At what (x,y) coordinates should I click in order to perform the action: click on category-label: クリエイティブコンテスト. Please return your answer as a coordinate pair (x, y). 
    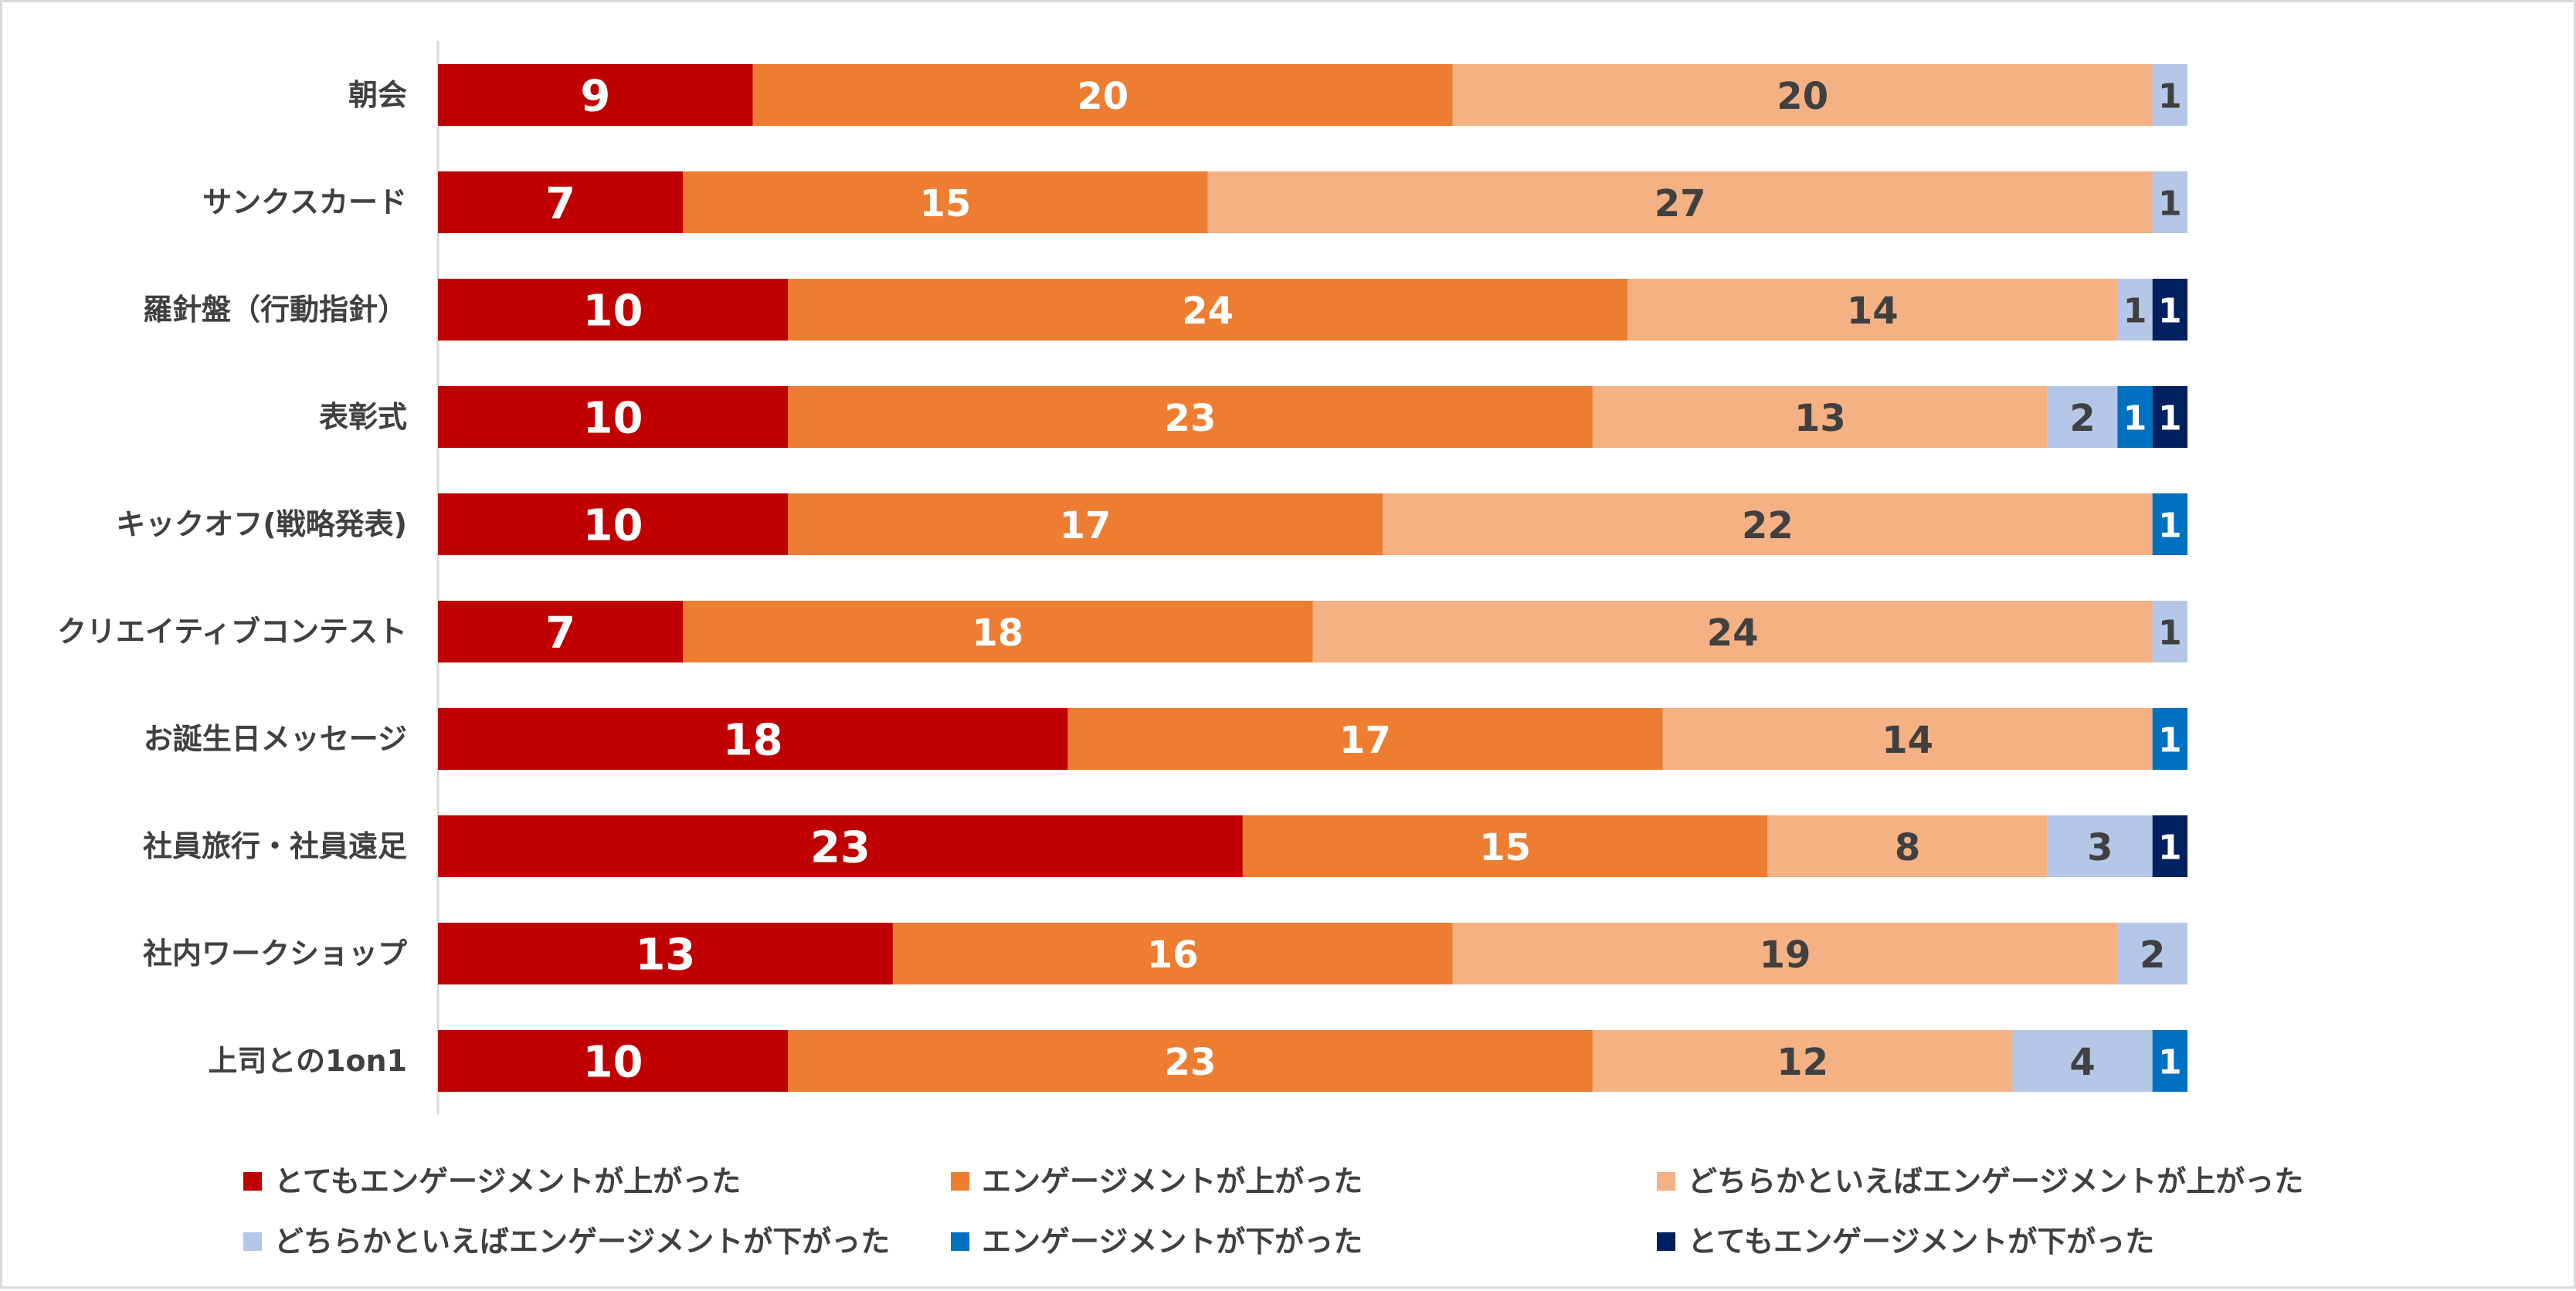
    Looking at the image, I should click on (232, 632).